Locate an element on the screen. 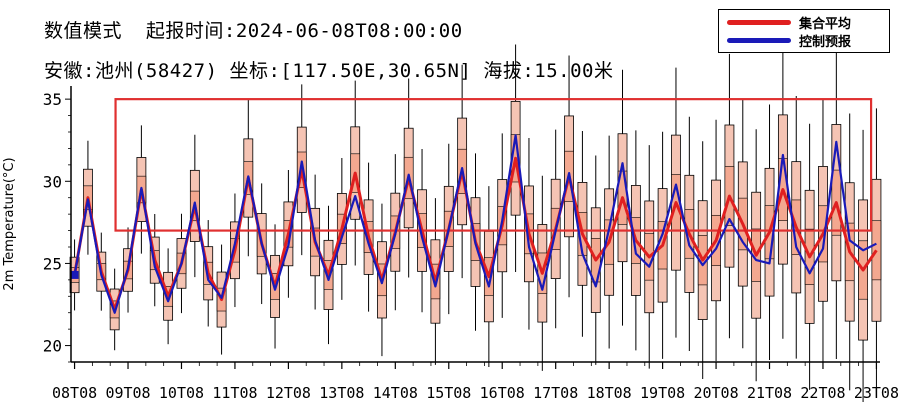 The image size is (898, 402). x-tick-label: 12T08 is located at coordinates (288, 393).